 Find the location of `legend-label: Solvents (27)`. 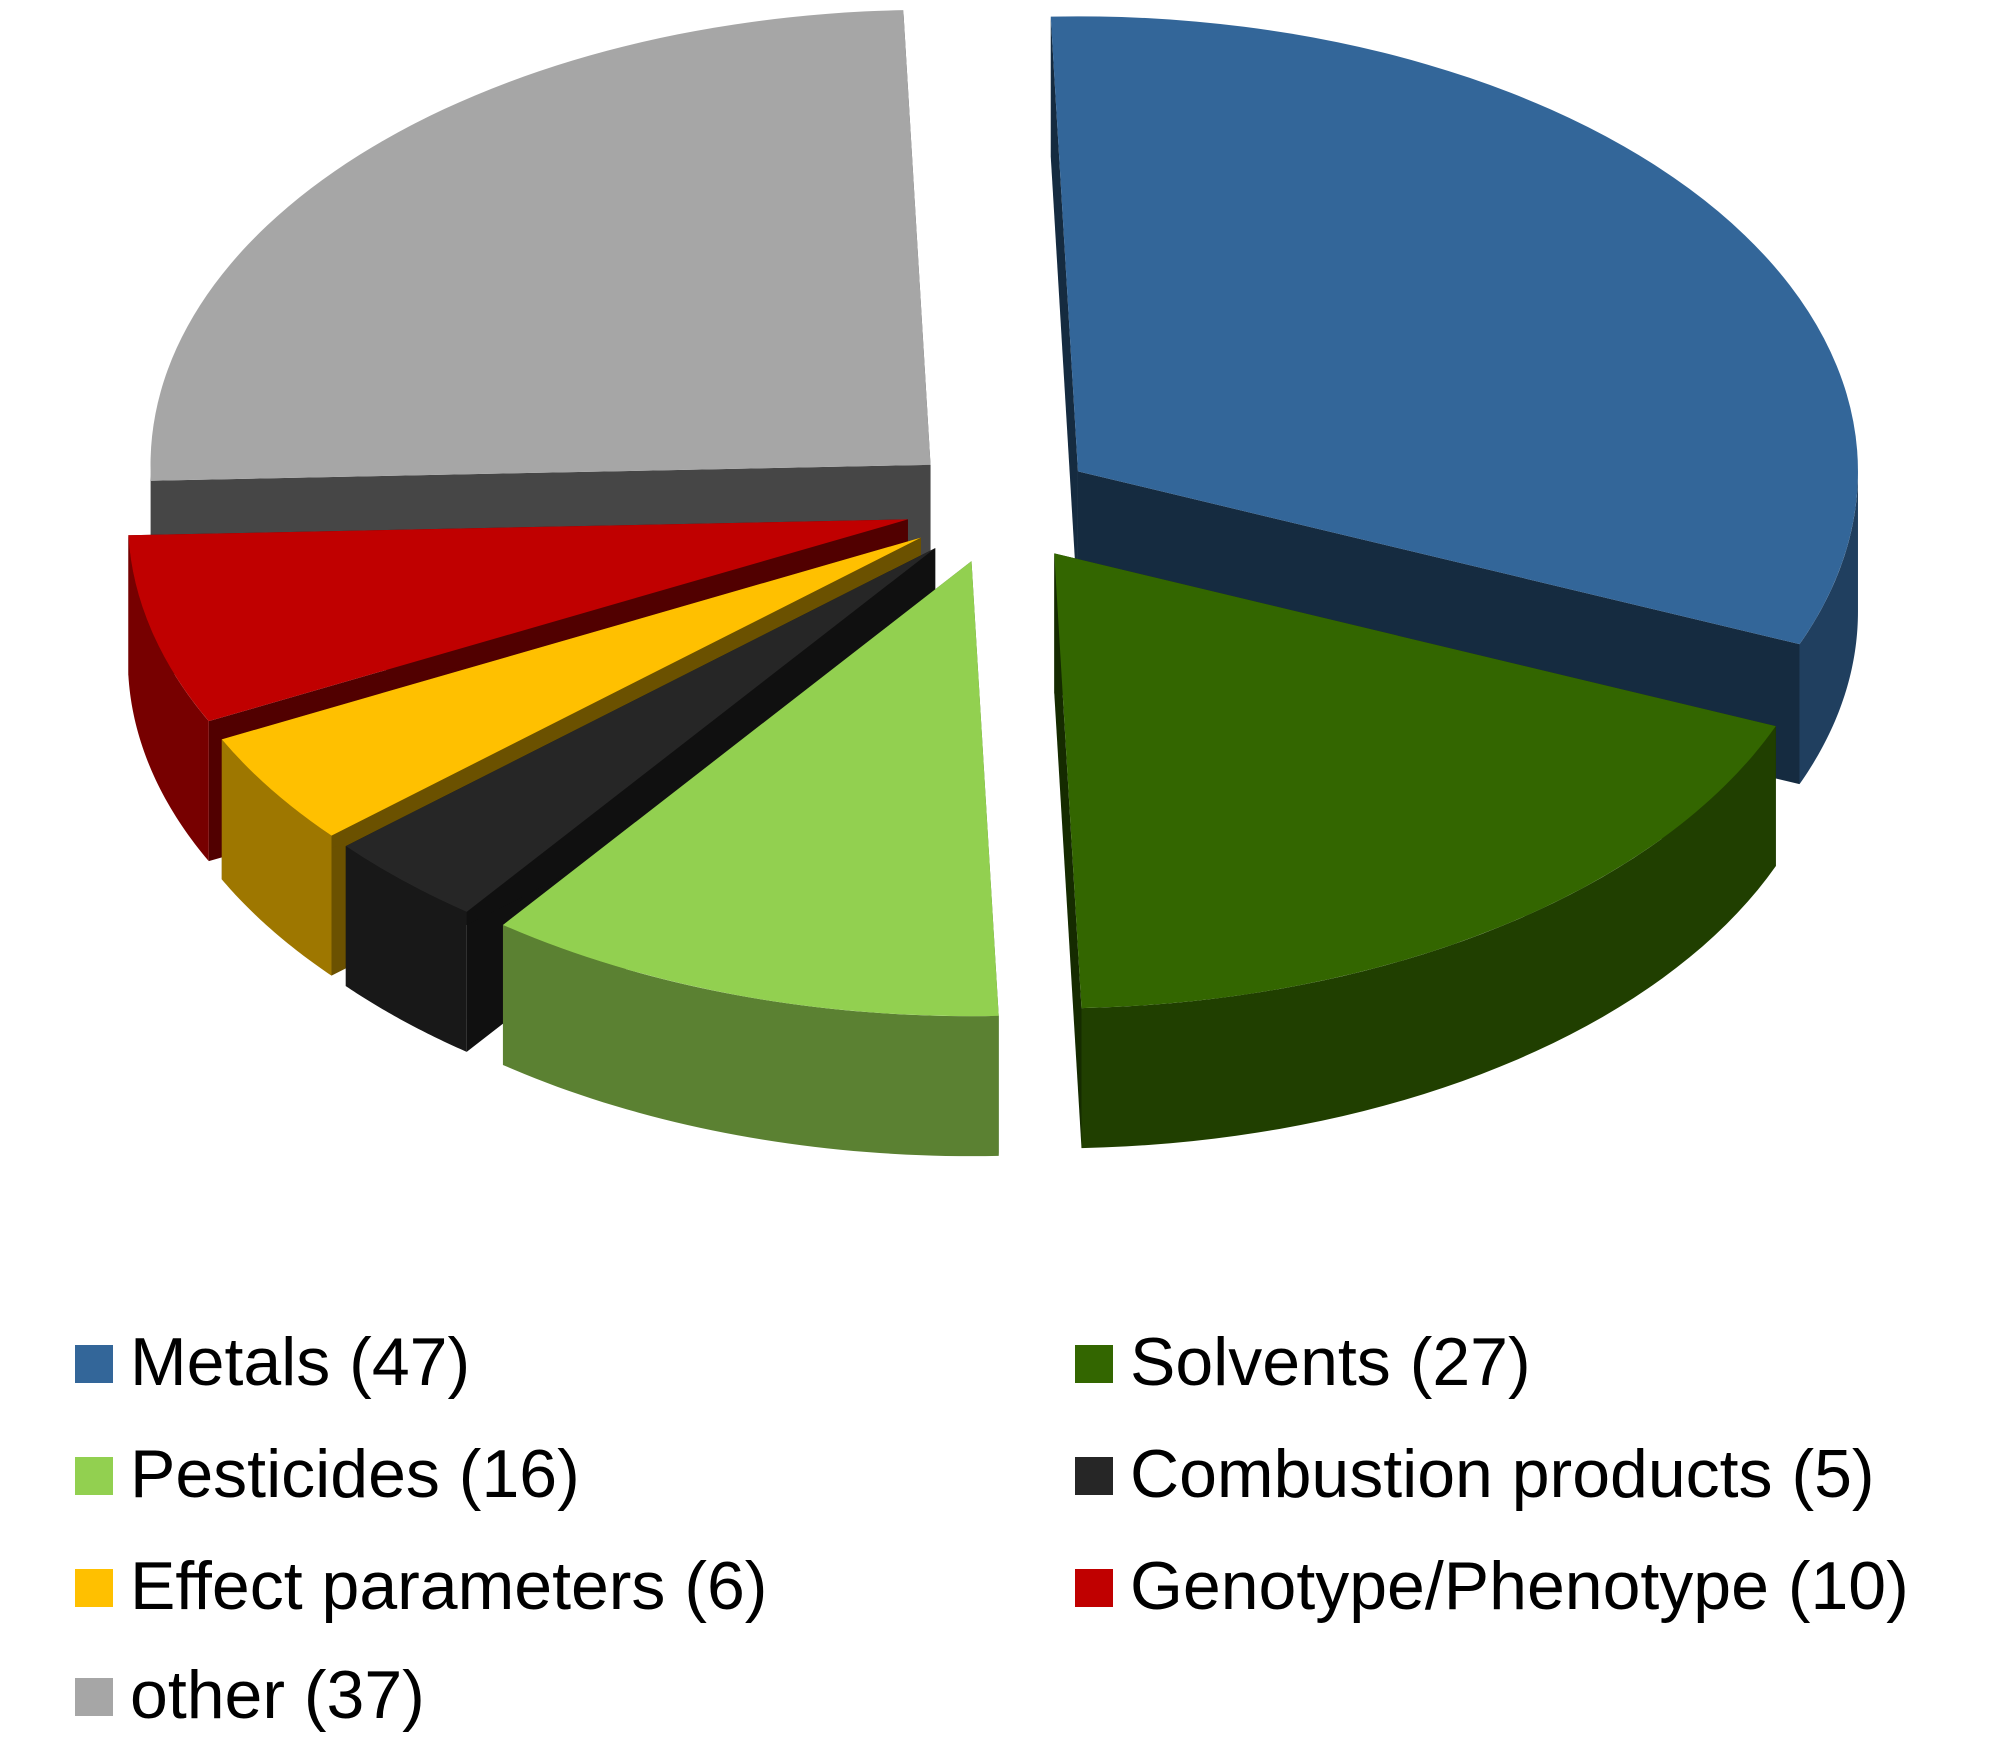

legend-label: Solvents (27) is located at coordinates (1330, 1362).